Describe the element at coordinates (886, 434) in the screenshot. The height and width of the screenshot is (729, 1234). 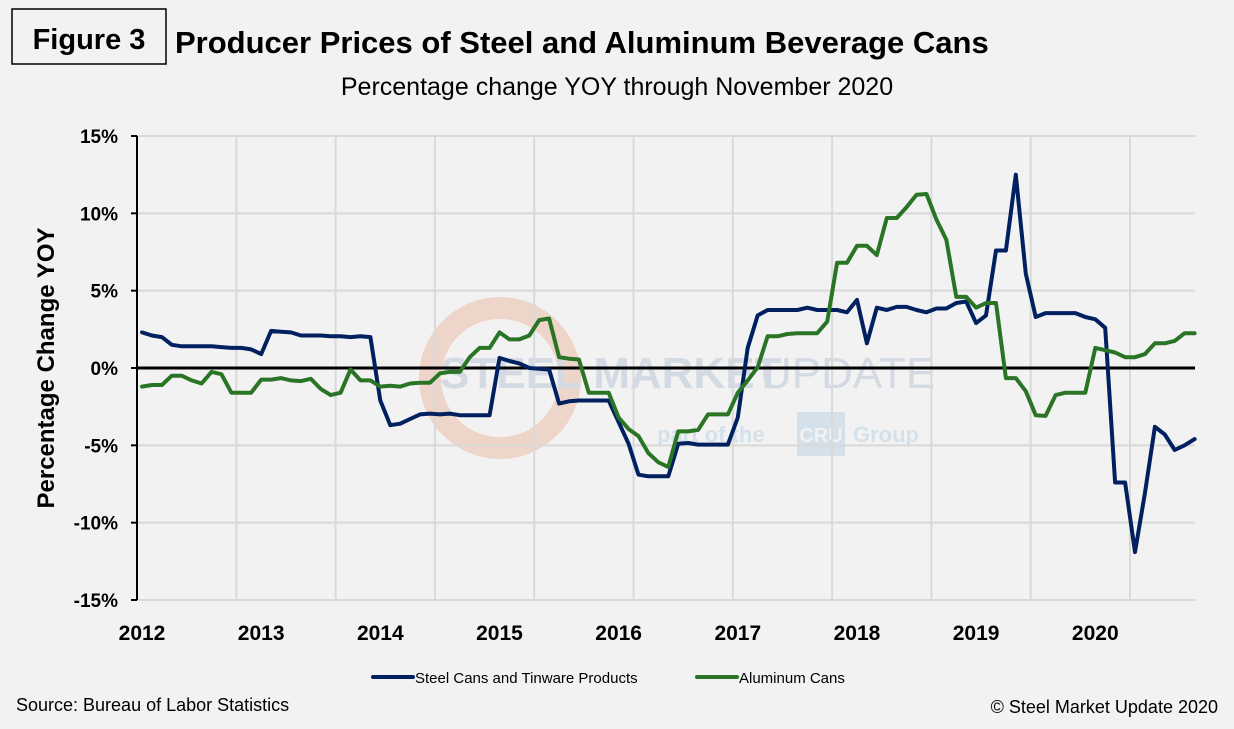
I see `watermark-sub-post: Group` at that location.